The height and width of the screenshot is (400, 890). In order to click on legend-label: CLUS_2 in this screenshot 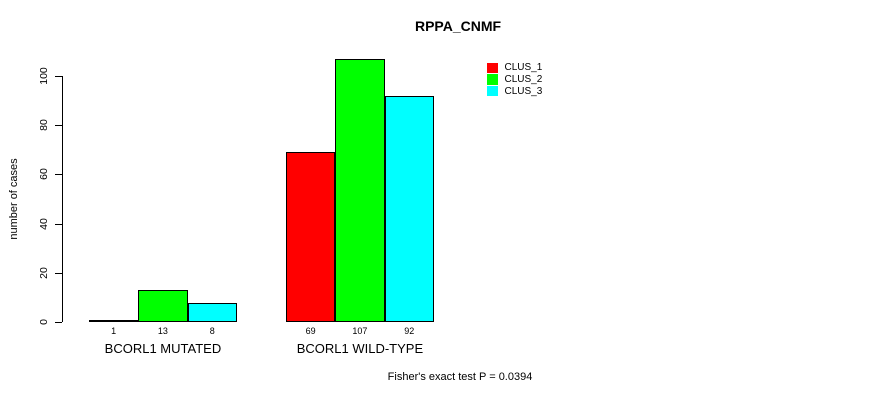, I will do `click(523, 80)`.